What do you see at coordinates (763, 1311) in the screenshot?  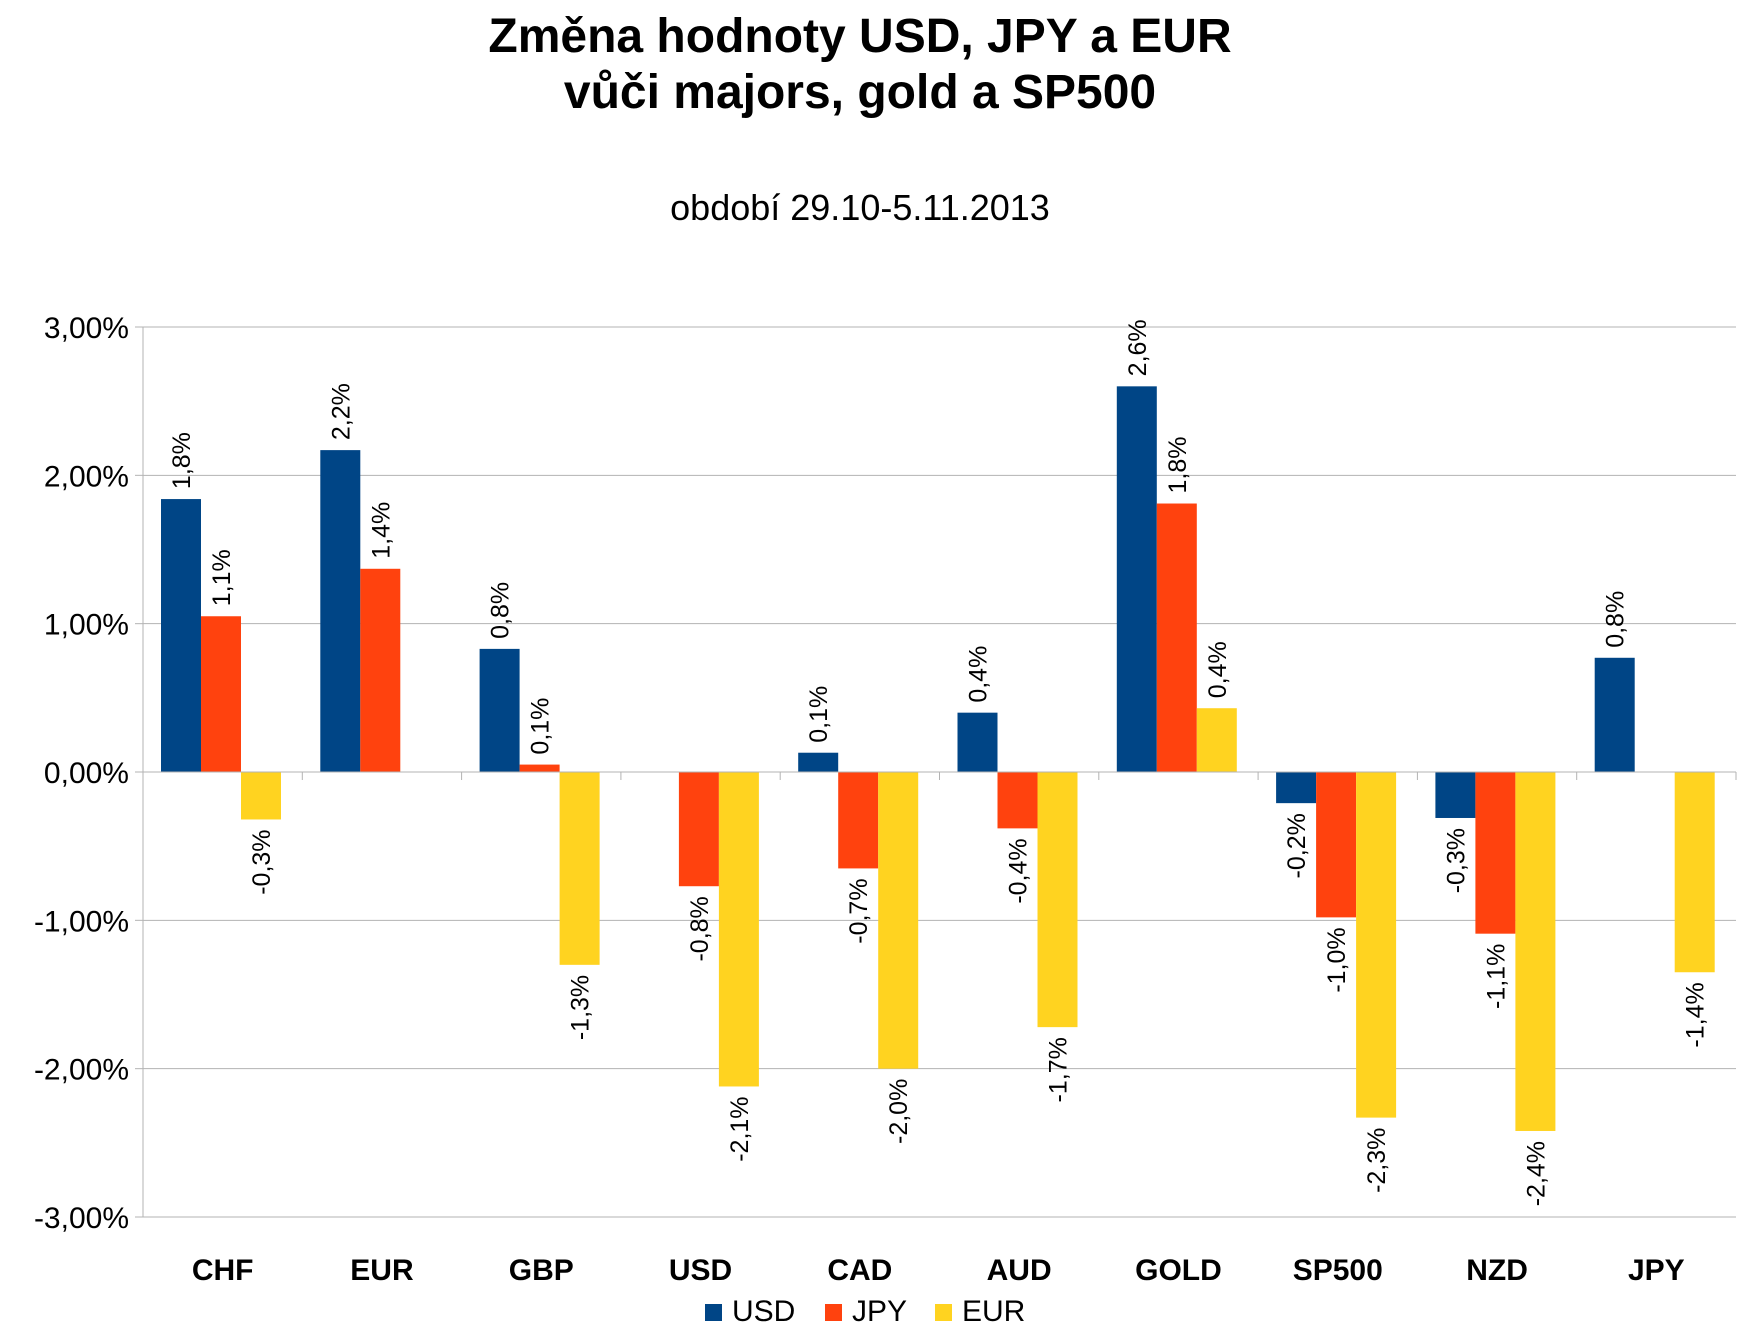 I see `legend-label-usd: USD` at bounding box center [763, 1311].